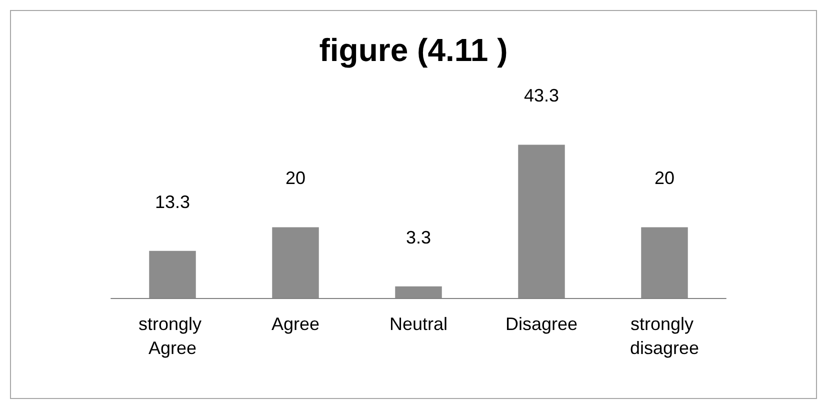  I want to click on x-tick-label: strongly Agree, so click(172, 336).